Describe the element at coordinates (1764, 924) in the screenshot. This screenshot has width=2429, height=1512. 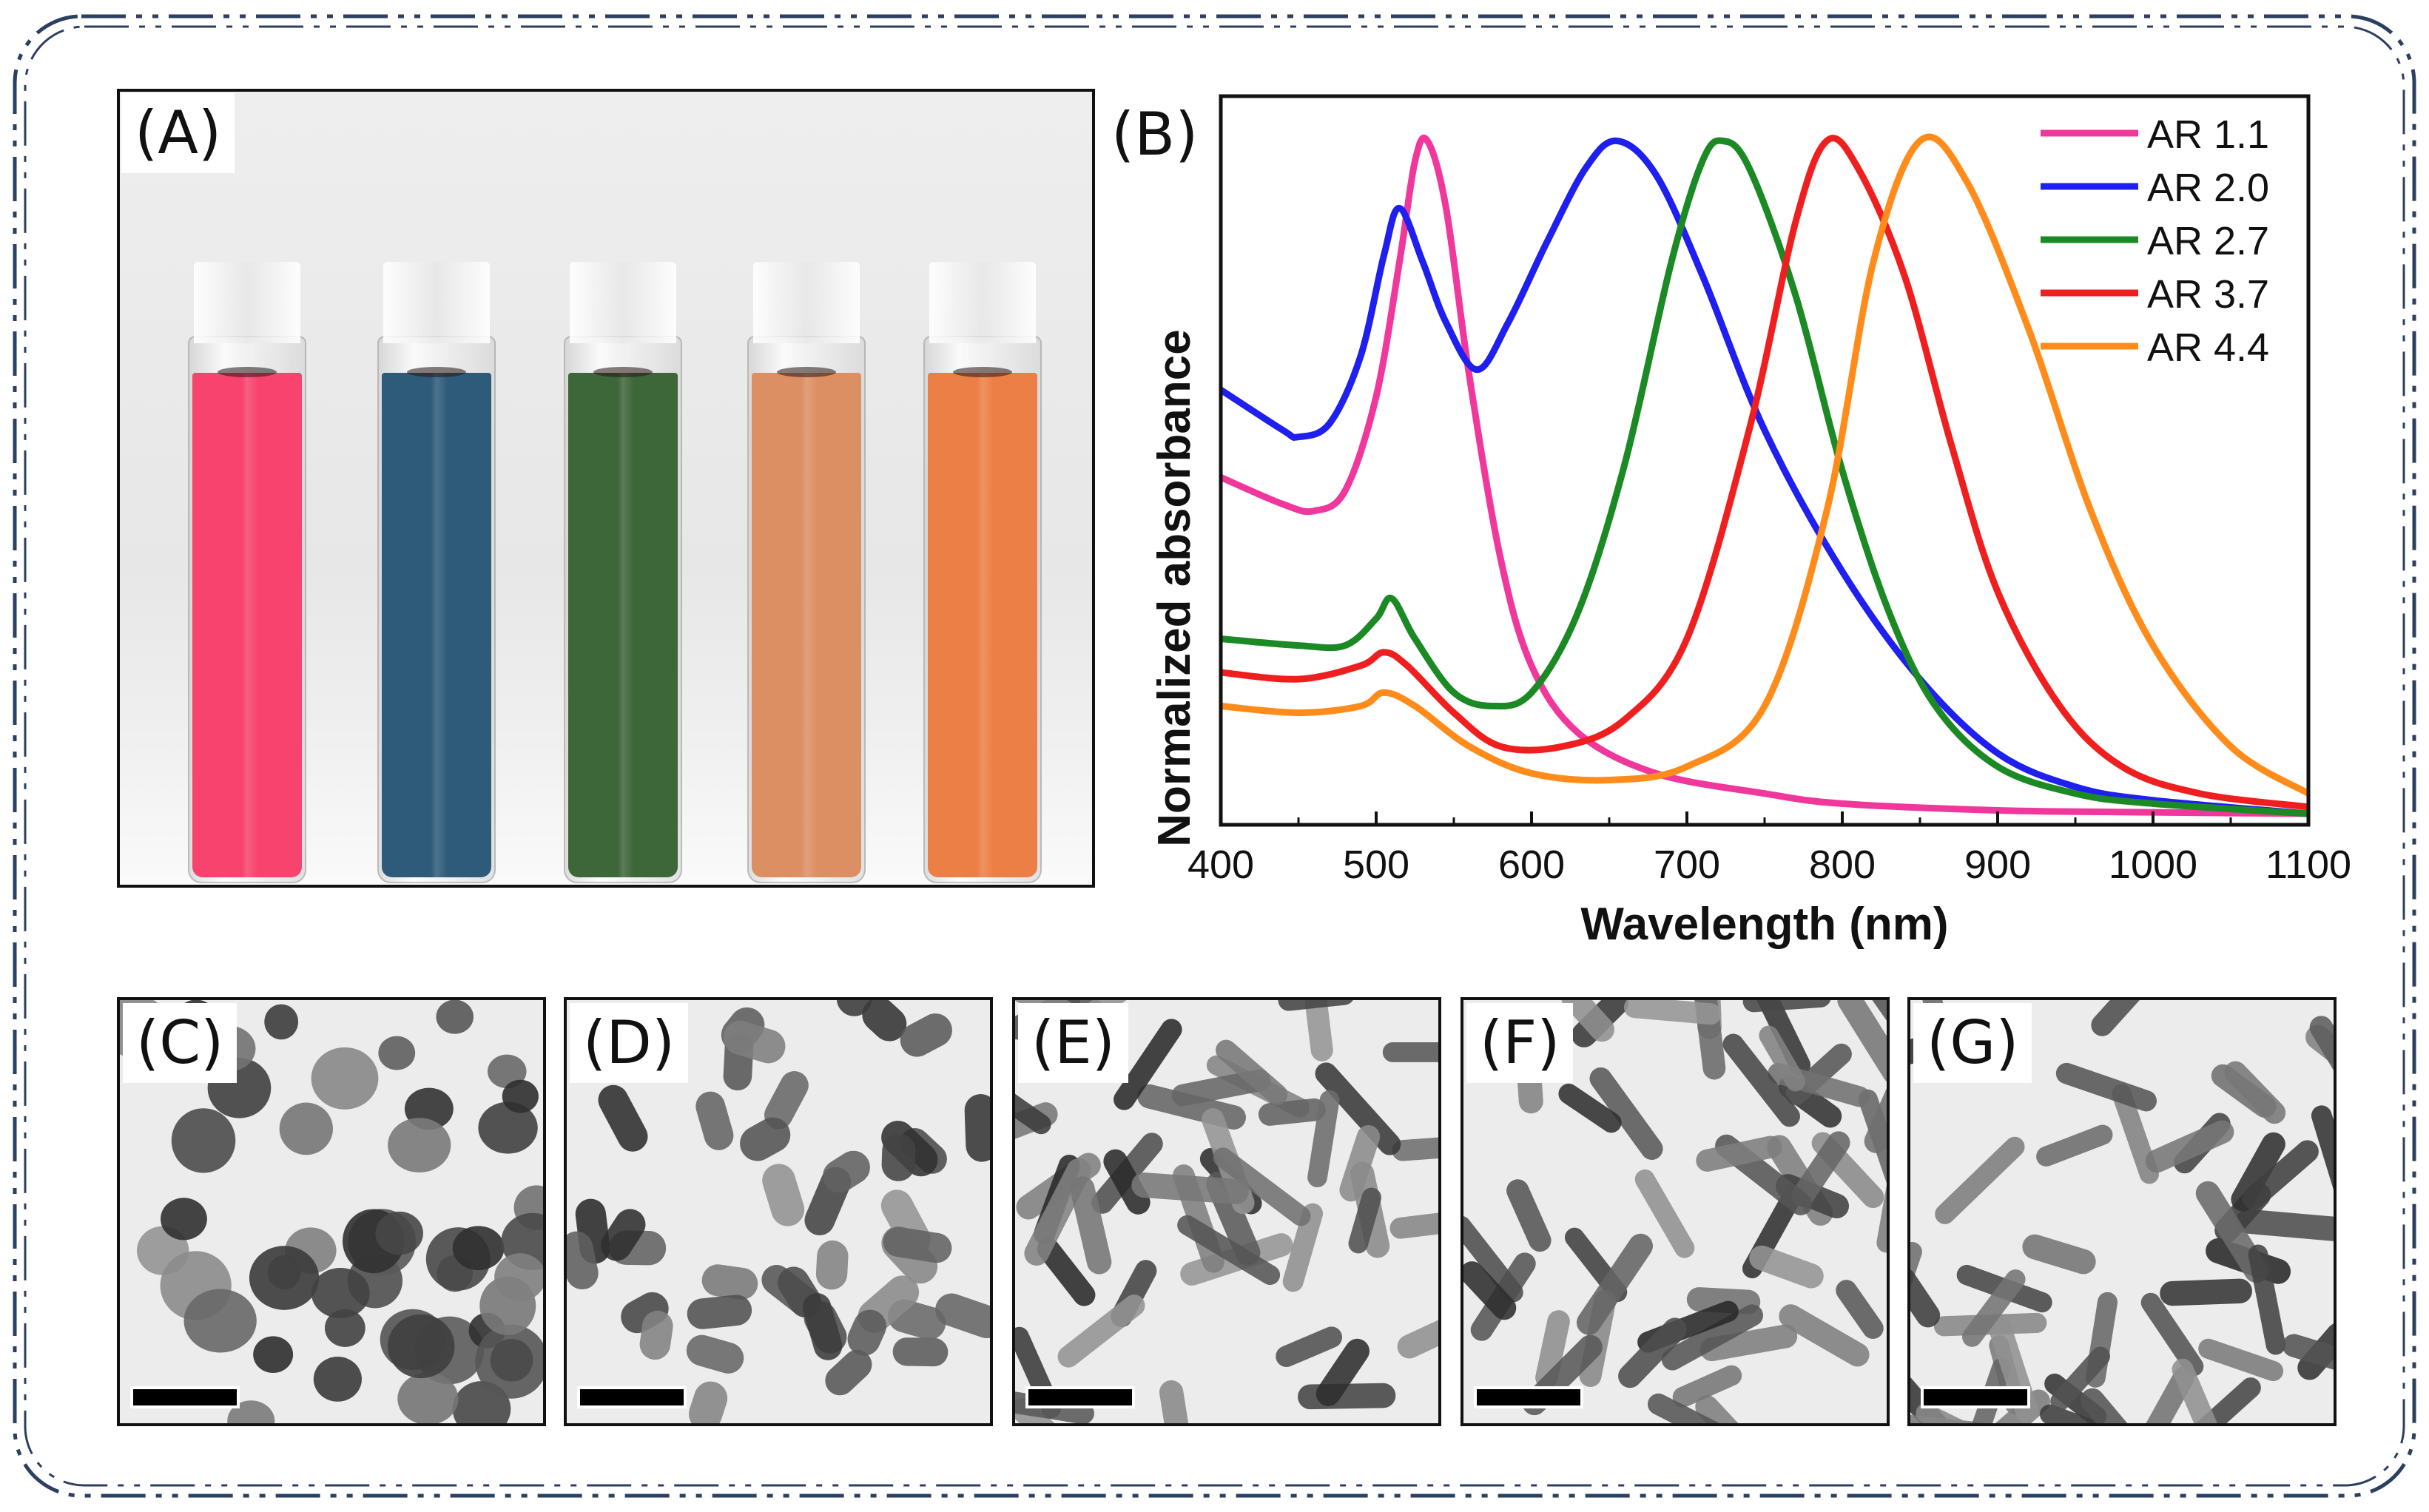
I see `x-axis-label: Wavelength (nm)` at that location.